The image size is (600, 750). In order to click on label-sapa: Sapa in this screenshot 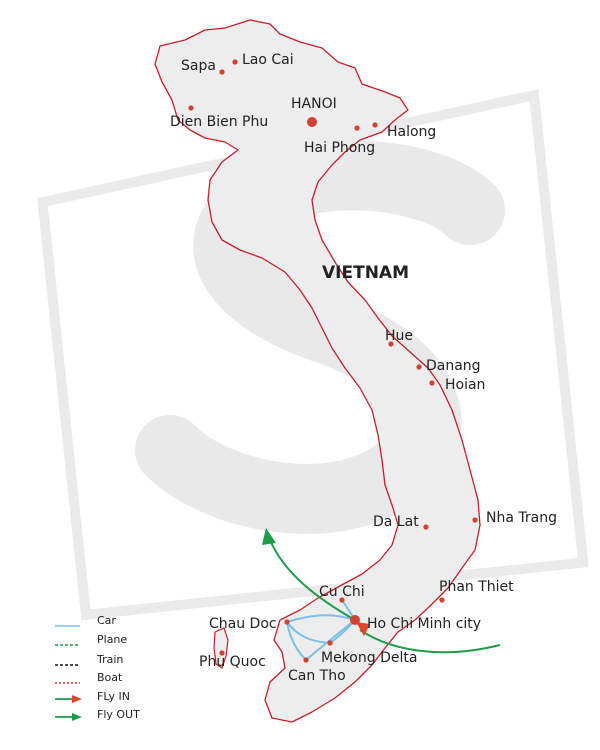, I will do `click(198, 66)`.